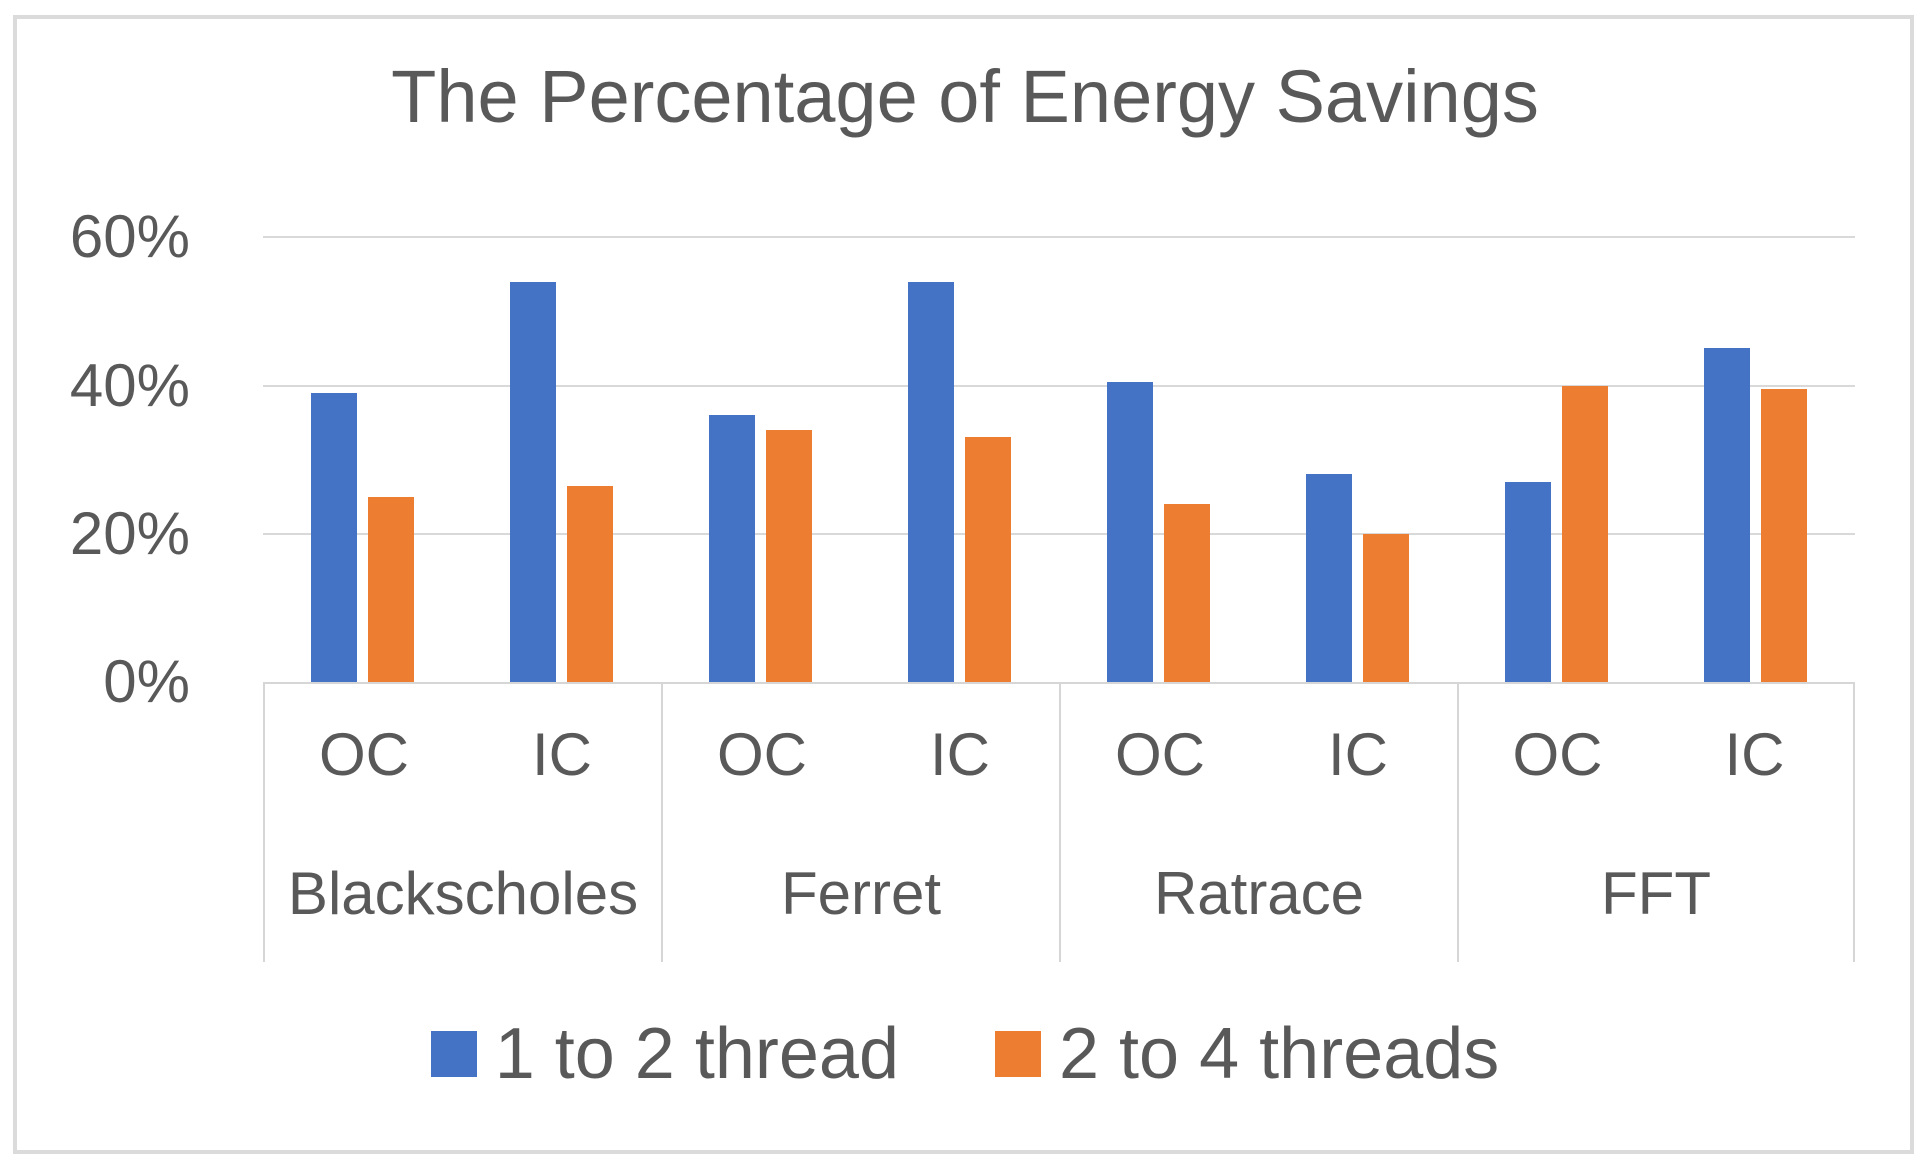  I want to click on category-group-blackscholes: OC IC Blackscholes, so click(462, 823).